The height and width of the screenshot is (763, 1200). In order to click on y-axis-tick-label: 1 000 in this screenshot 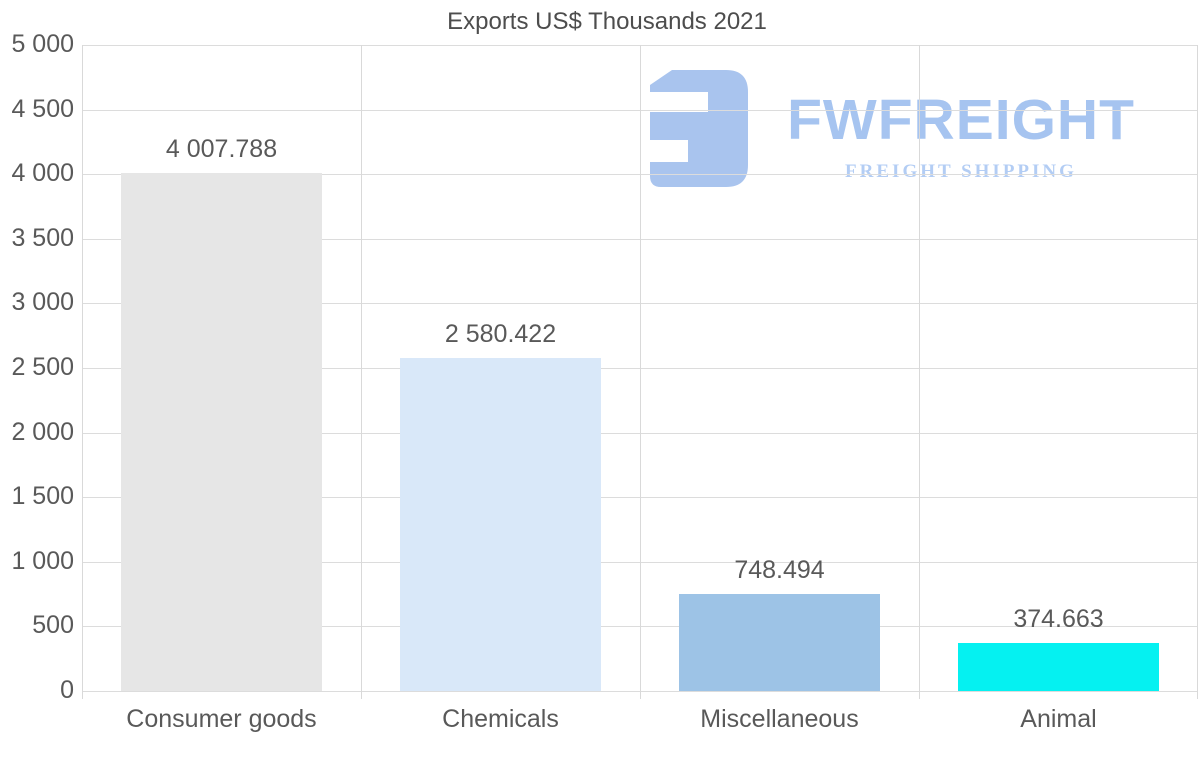, I will do `click(42, 560)`.